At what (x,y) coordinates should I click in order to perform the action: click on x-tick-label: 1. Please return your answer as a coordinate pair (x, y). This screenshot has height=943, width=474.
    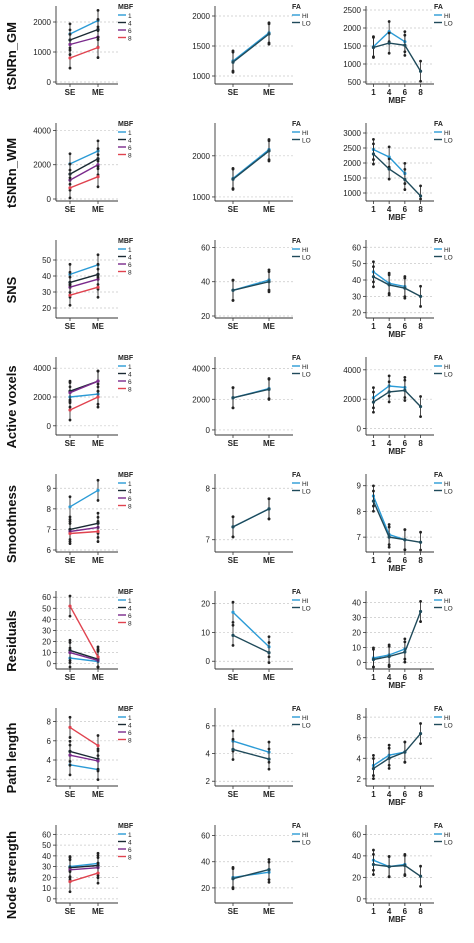
    Looking at the image, I should click on (373, 209).